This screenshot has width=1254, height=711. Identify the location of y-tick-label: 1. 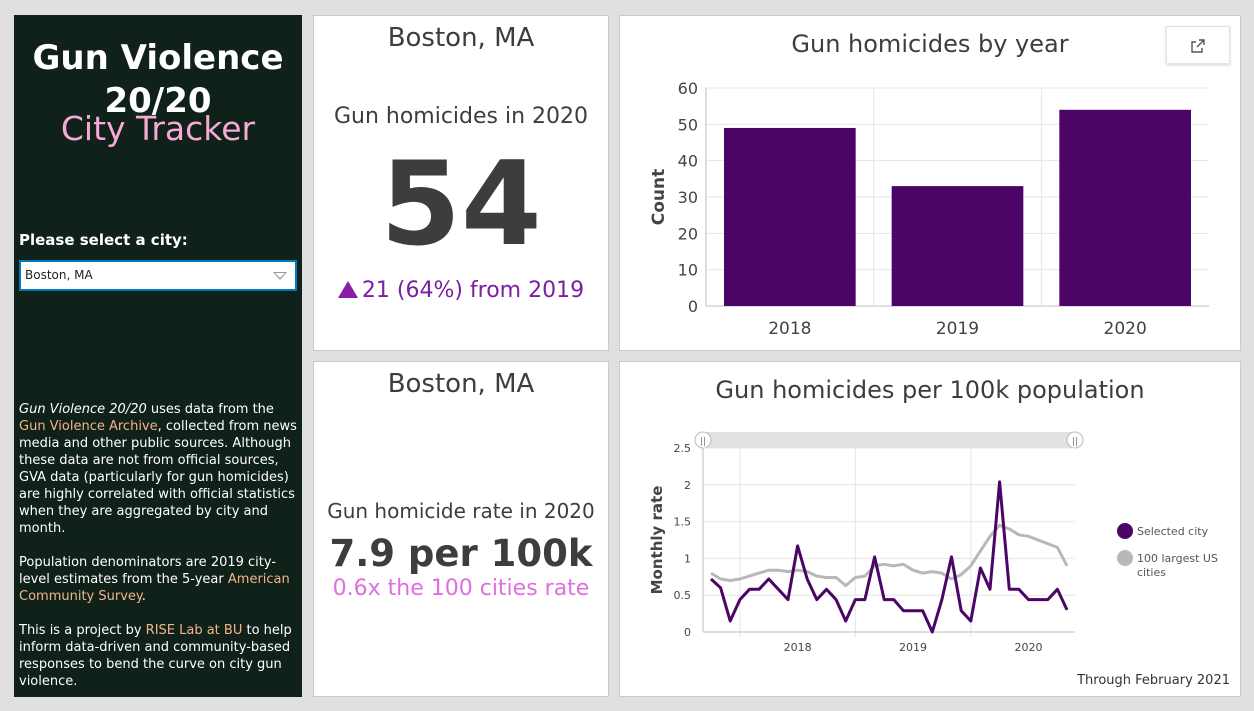
(687, 558).